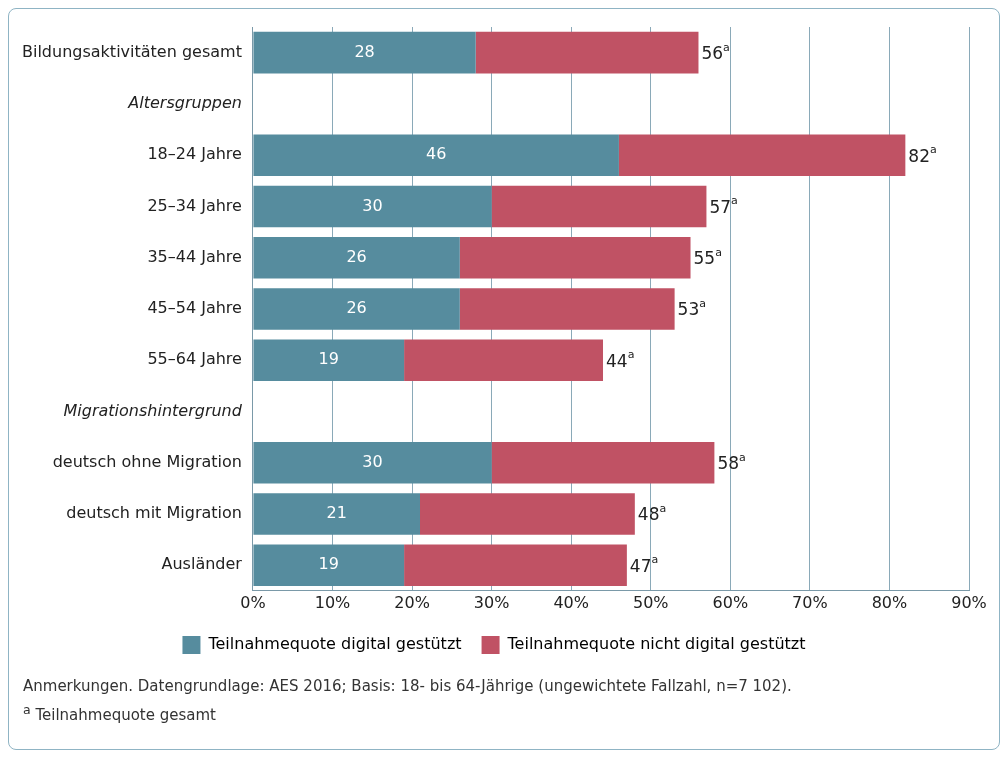 This screenshot has width=1008, height=758. I want to click on legend-label: Teilnahmequote nicht digital gestützt, so click(656, 644).